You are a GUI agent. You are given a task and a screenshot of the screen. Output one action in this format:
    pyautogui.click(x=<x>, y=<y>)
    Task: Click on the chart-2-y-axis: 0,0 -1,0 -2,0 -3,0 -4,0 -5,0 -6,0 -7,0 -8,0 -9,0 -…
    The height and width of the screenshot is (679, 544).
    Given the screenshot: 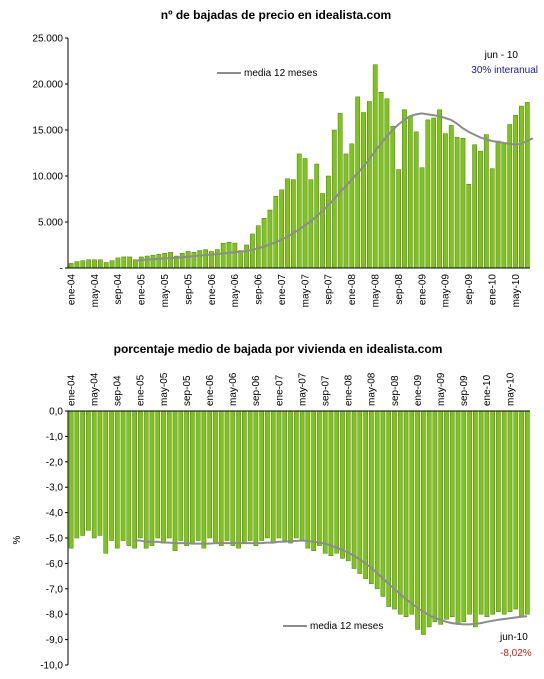 What is the action you would take?
    pyautogui.click(x=54, y=539)
    